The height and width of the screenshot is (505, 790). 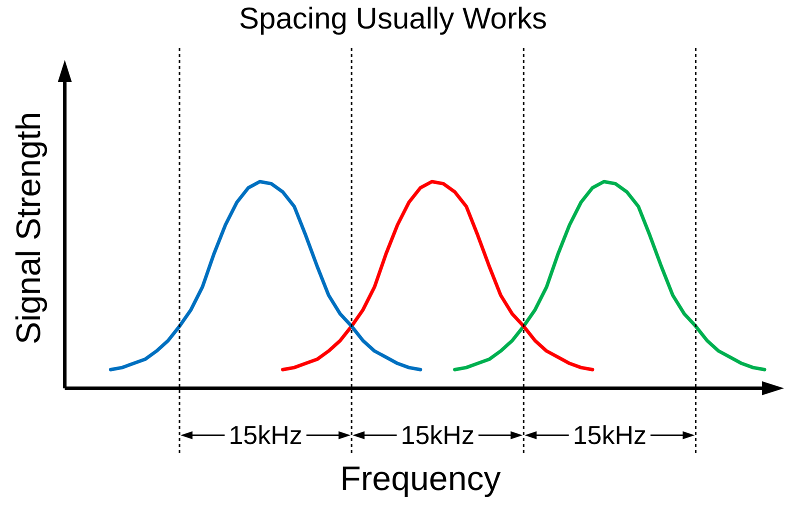 I want to click on x-axis-title: Frequency, so click(x=420, y=479).